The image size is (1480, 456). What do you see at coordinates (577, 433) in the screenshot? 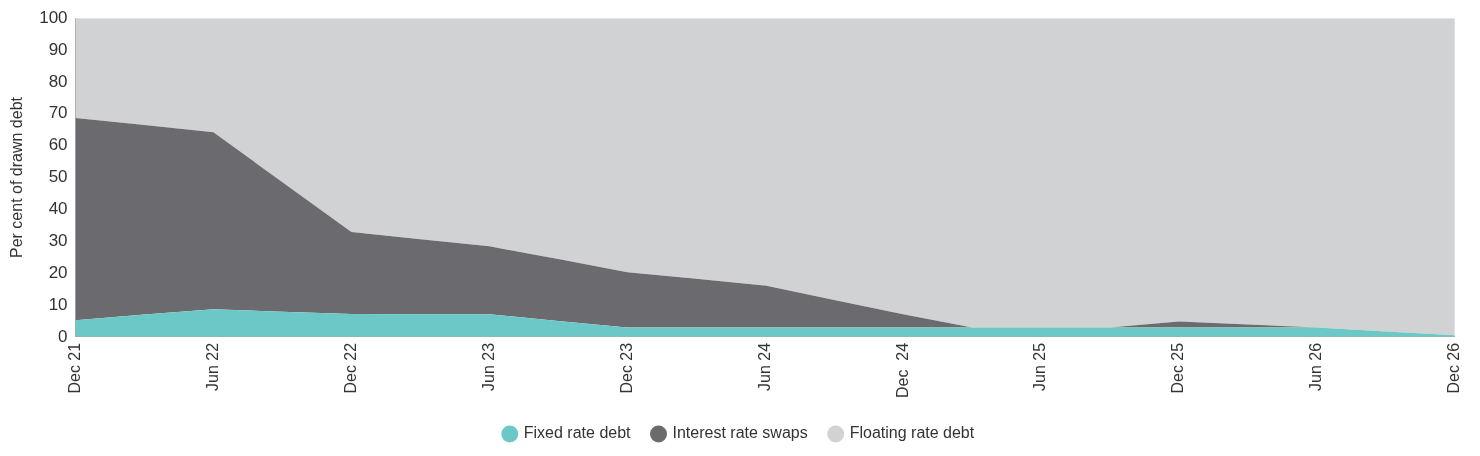
I see `legend-label: Fixed rate debt` at bounding box center [577, 433].